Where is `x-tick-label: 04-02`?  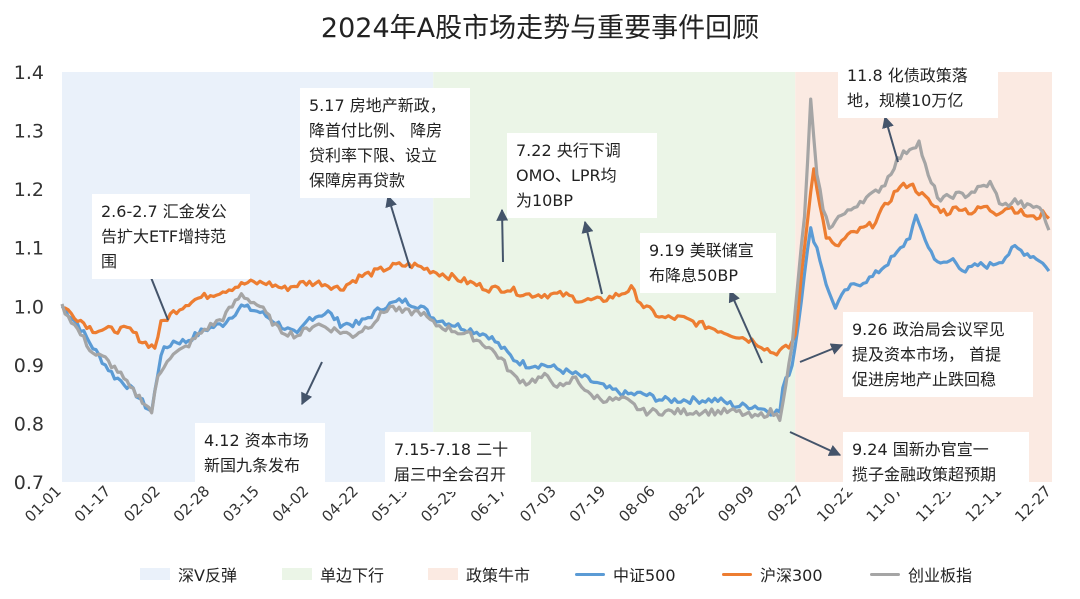
x-tick-label: 04-02 is located at coordinates (291, 504).